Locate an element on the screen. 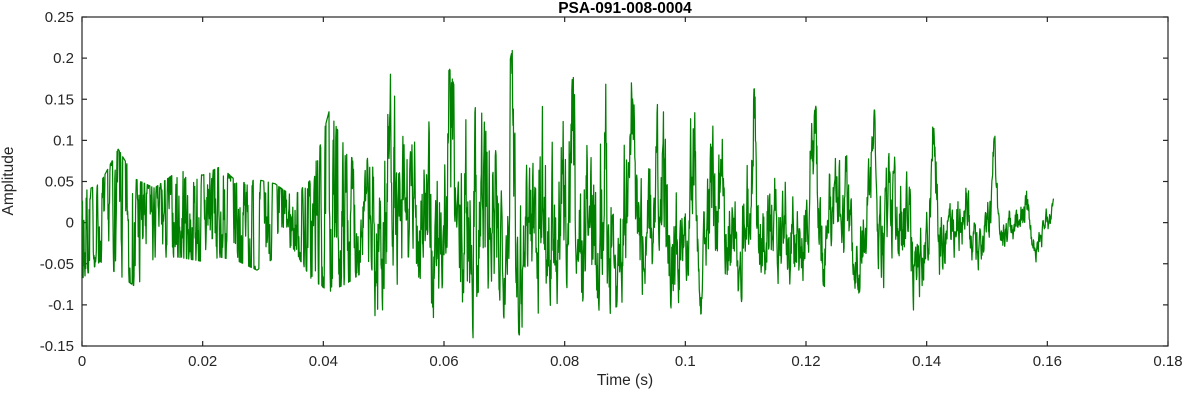 The width and height of the screenshot is (1193, 404). x-tick-label: 0.16 is located at coordinates (1047, 361).